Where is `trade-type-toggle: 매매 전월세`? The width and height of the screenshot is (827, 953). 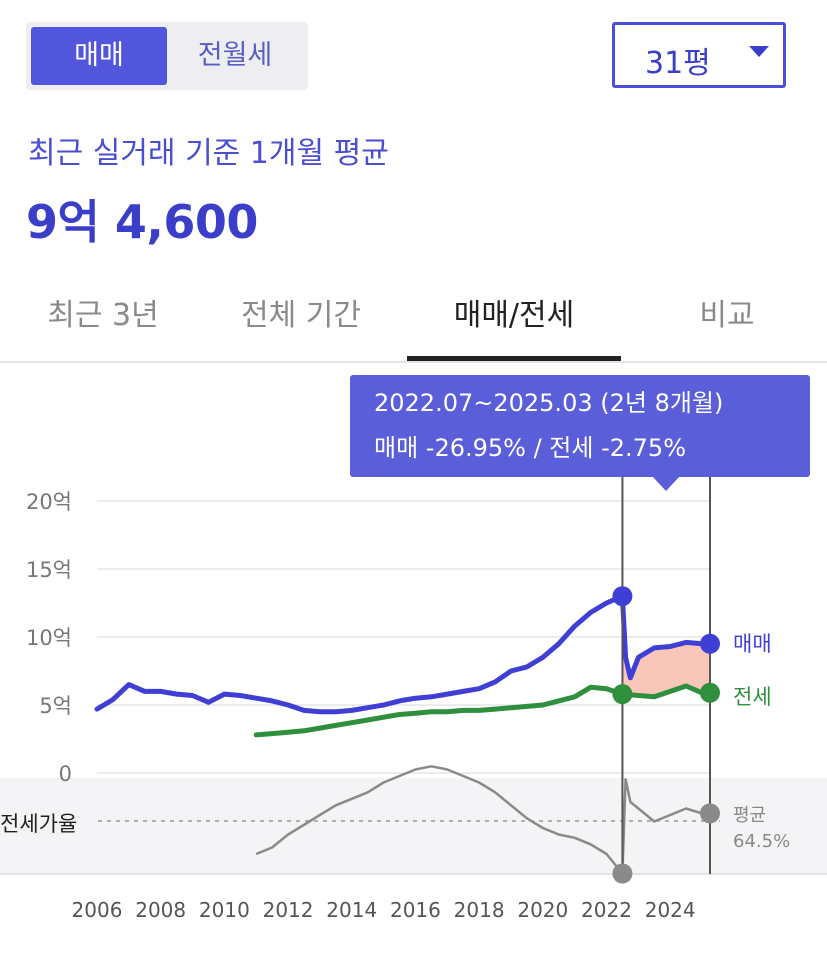
trade-type-toggle: 매매 전월세 is located at coordinates (167, 56).